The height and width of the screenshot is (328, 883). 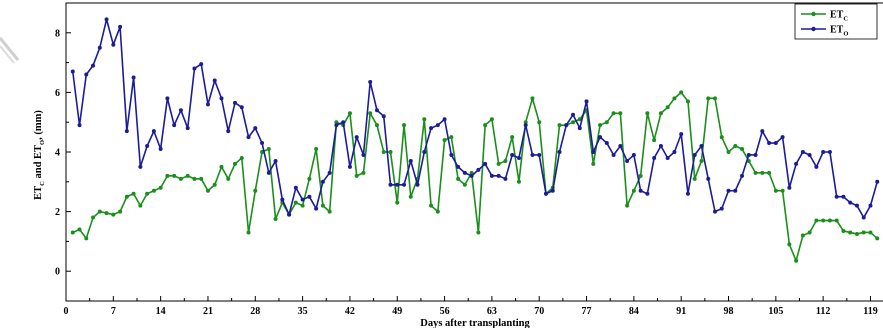 What do you see at coordinates (113, 311) in the screenshot?
I see `x-tick-label: 7` at bounding box center [113, 311].